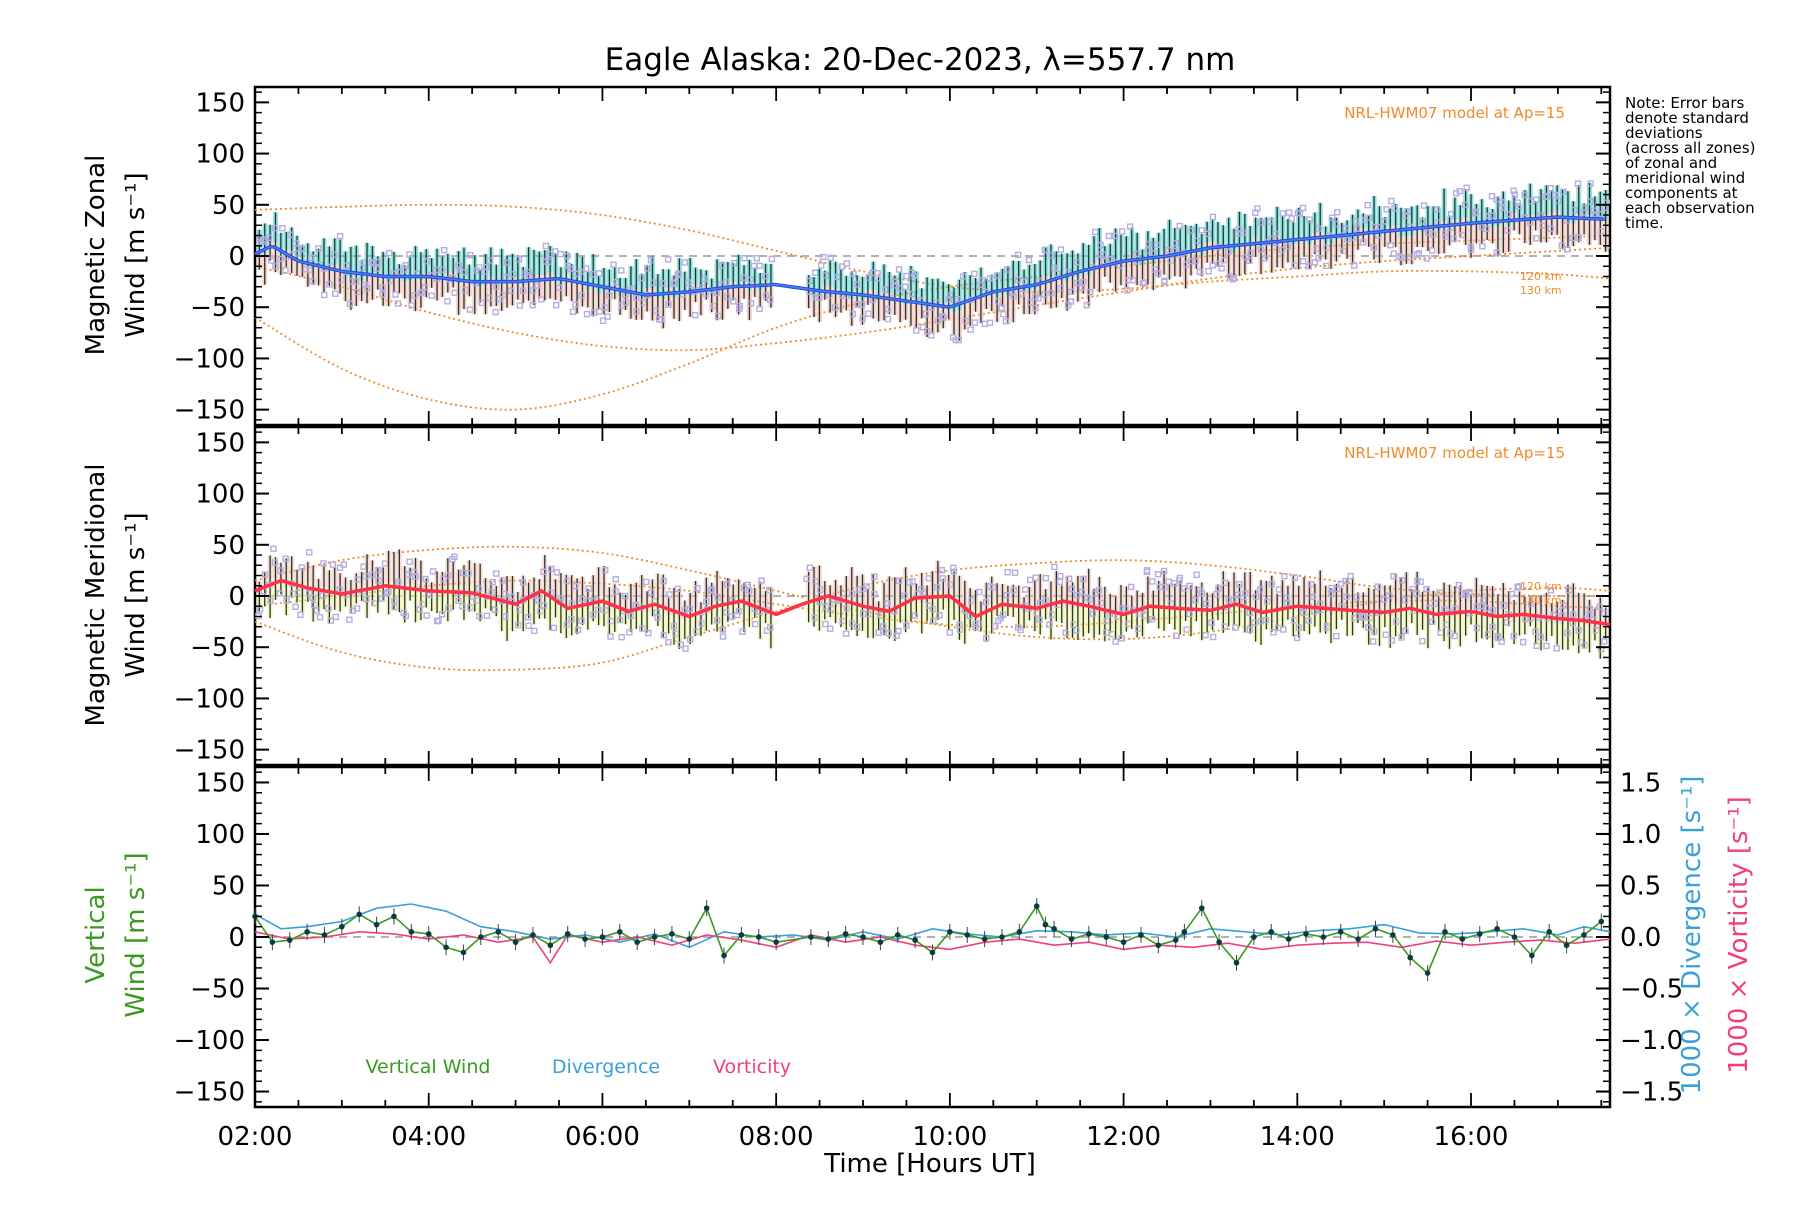 Image resolution: width=1800 pixels, height=1205 pixels. I want to click on note-line: deviations, so click(1664, 133).